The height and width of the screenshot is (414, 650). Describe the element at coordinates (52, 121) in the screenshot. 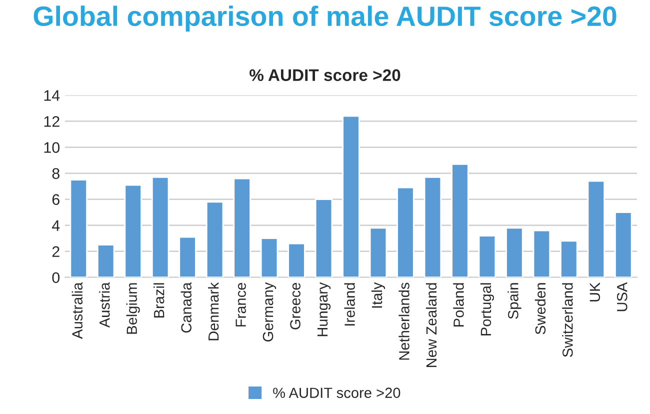

I see `y-tick-label: 12` at that location.